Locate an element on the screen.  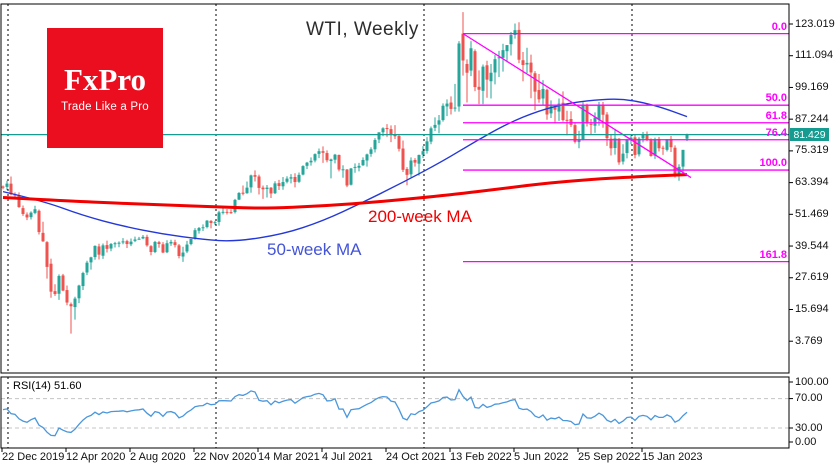
rsi-line is located at coordinates (345, 412).